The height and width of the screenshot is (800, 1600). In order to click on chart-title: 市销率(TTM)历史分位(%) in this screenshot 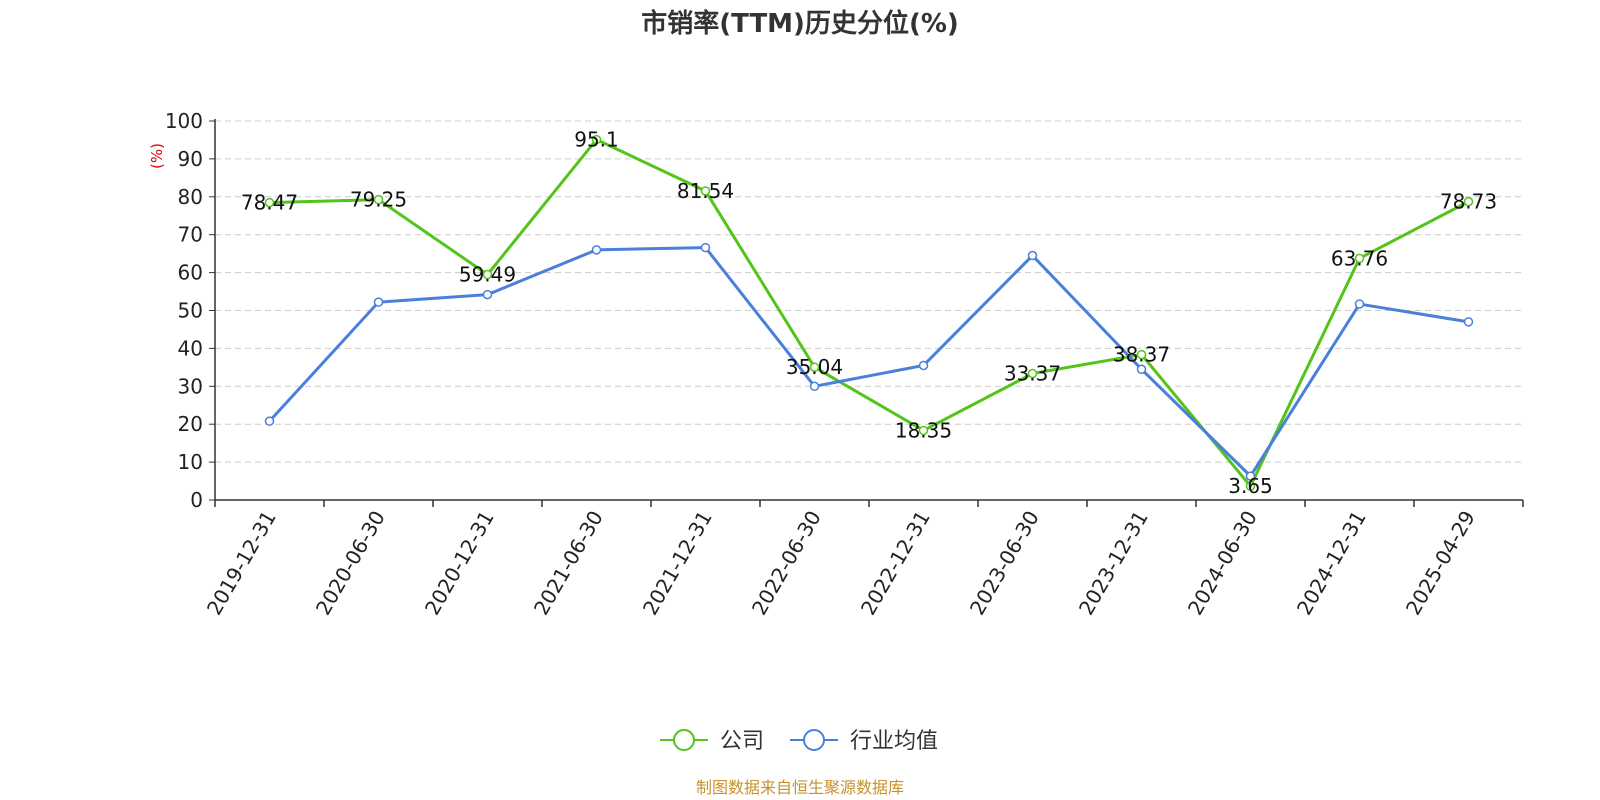, I will do `click(800, 23)`.